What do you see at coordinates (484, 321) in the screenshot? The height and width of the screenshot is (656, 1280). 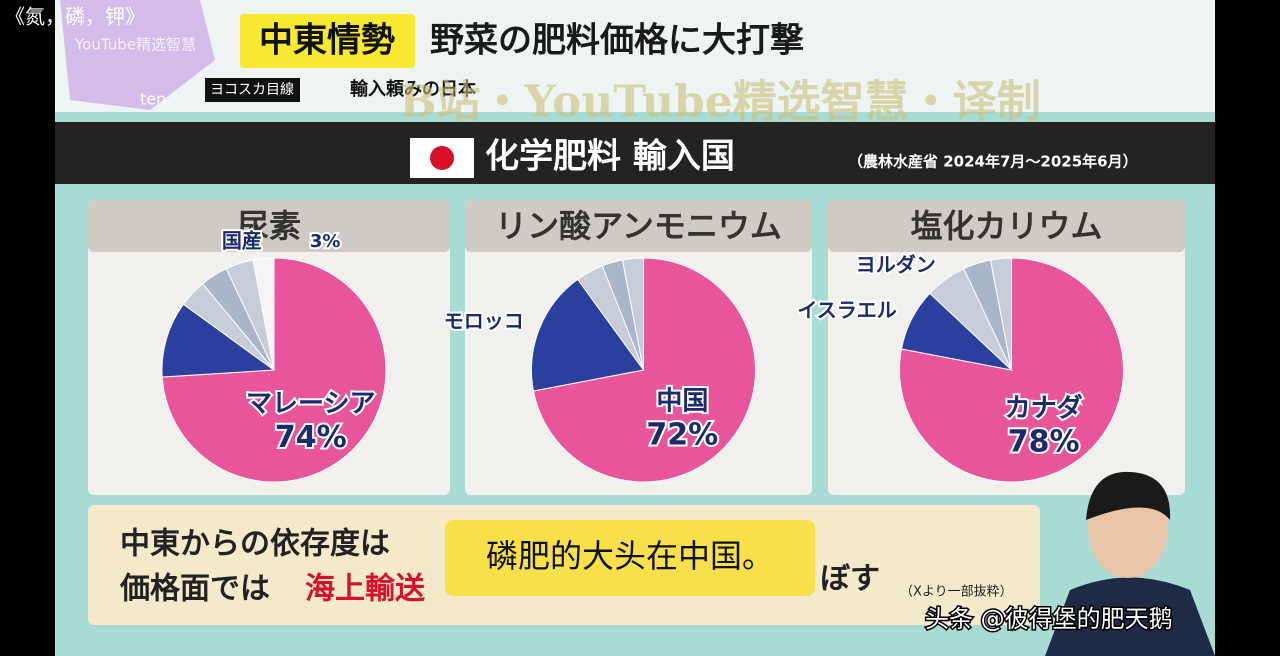 I see `slice-label: モロッコ` at bounding box center [484, 321].